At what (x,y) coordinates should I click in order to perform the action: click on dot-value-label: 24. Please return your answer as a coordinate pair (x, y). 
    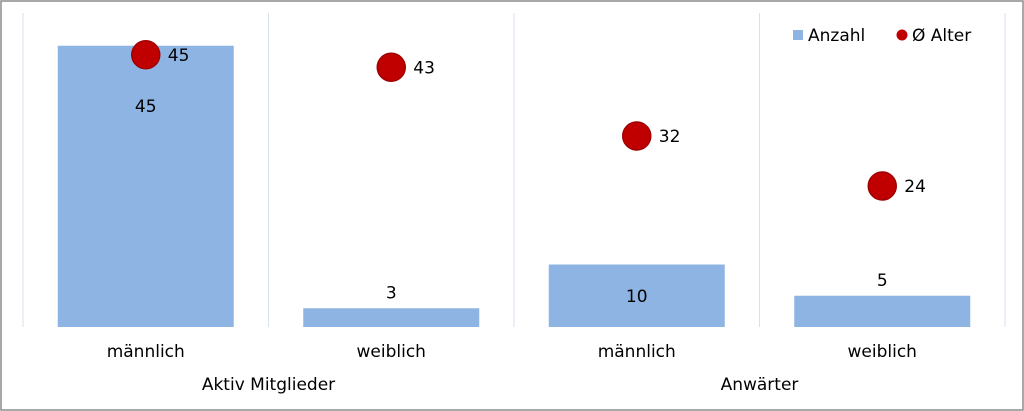
    Looking at the image, I should click on (915, 187).